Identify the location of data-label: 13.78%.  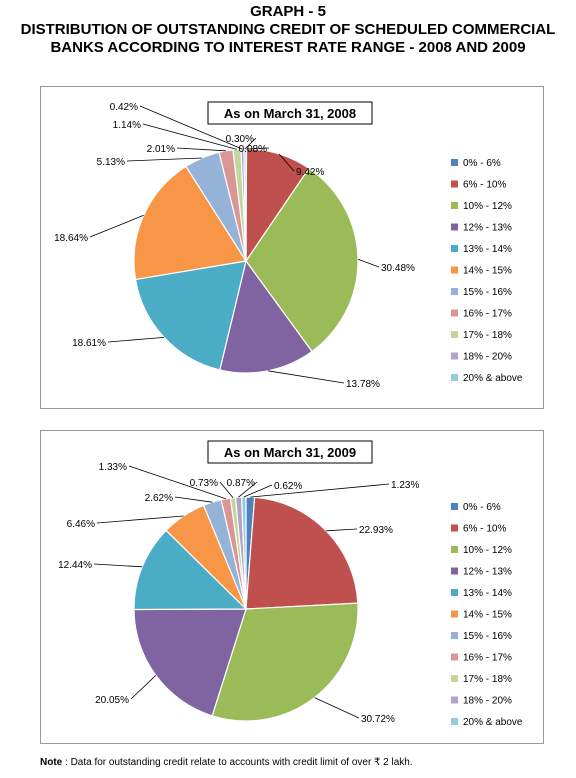
(363, 384).